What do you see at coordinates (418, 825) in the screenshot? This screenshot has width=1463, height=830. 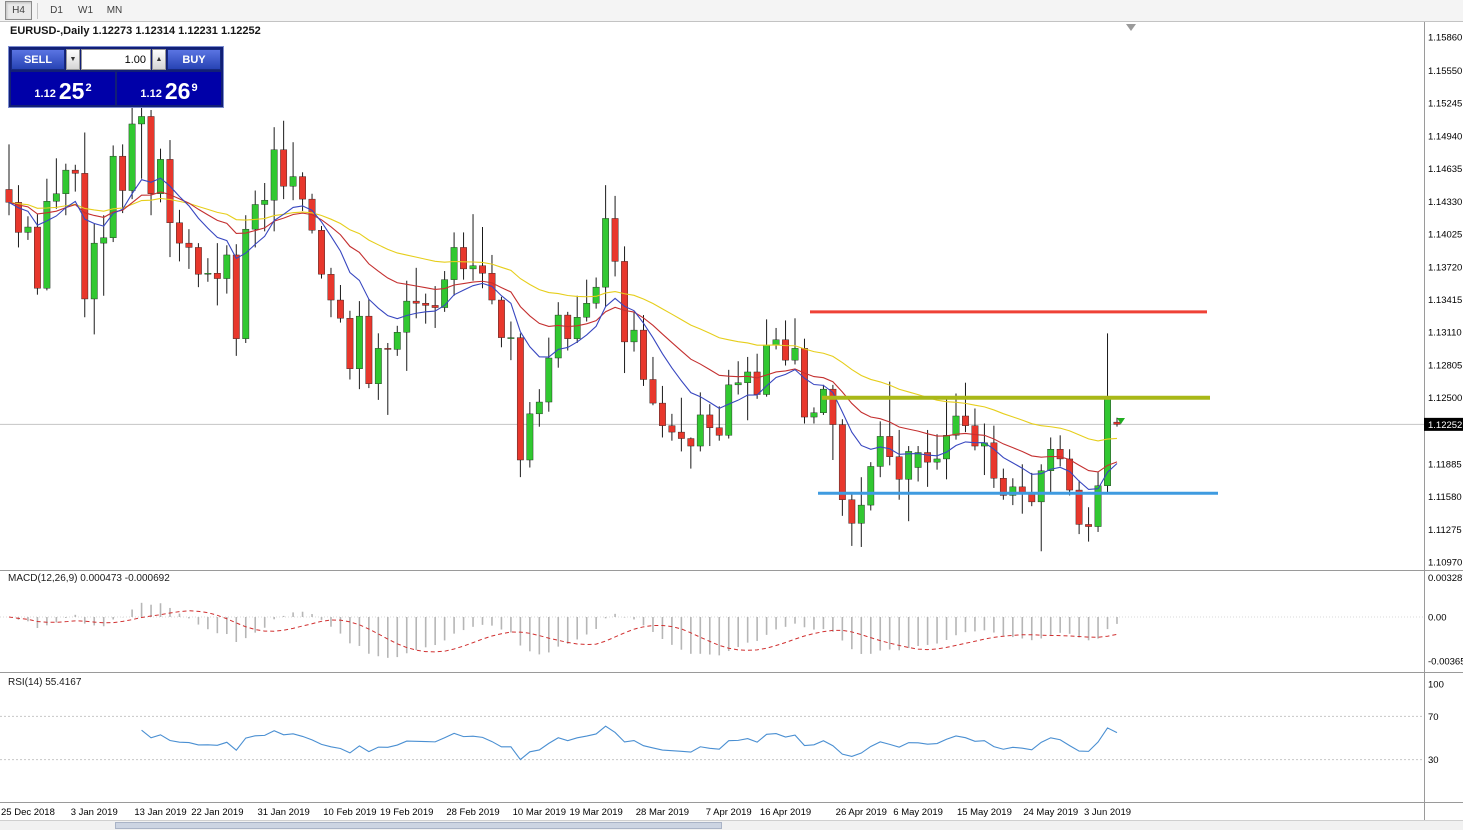 I see `scrollbar-thumb` at bounding box center [418, 825].